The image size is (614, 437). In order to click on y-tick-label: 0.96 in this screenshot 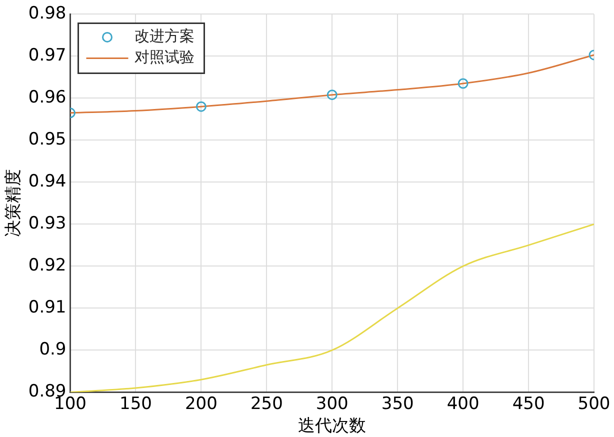, I will do `click(47, 98)`.